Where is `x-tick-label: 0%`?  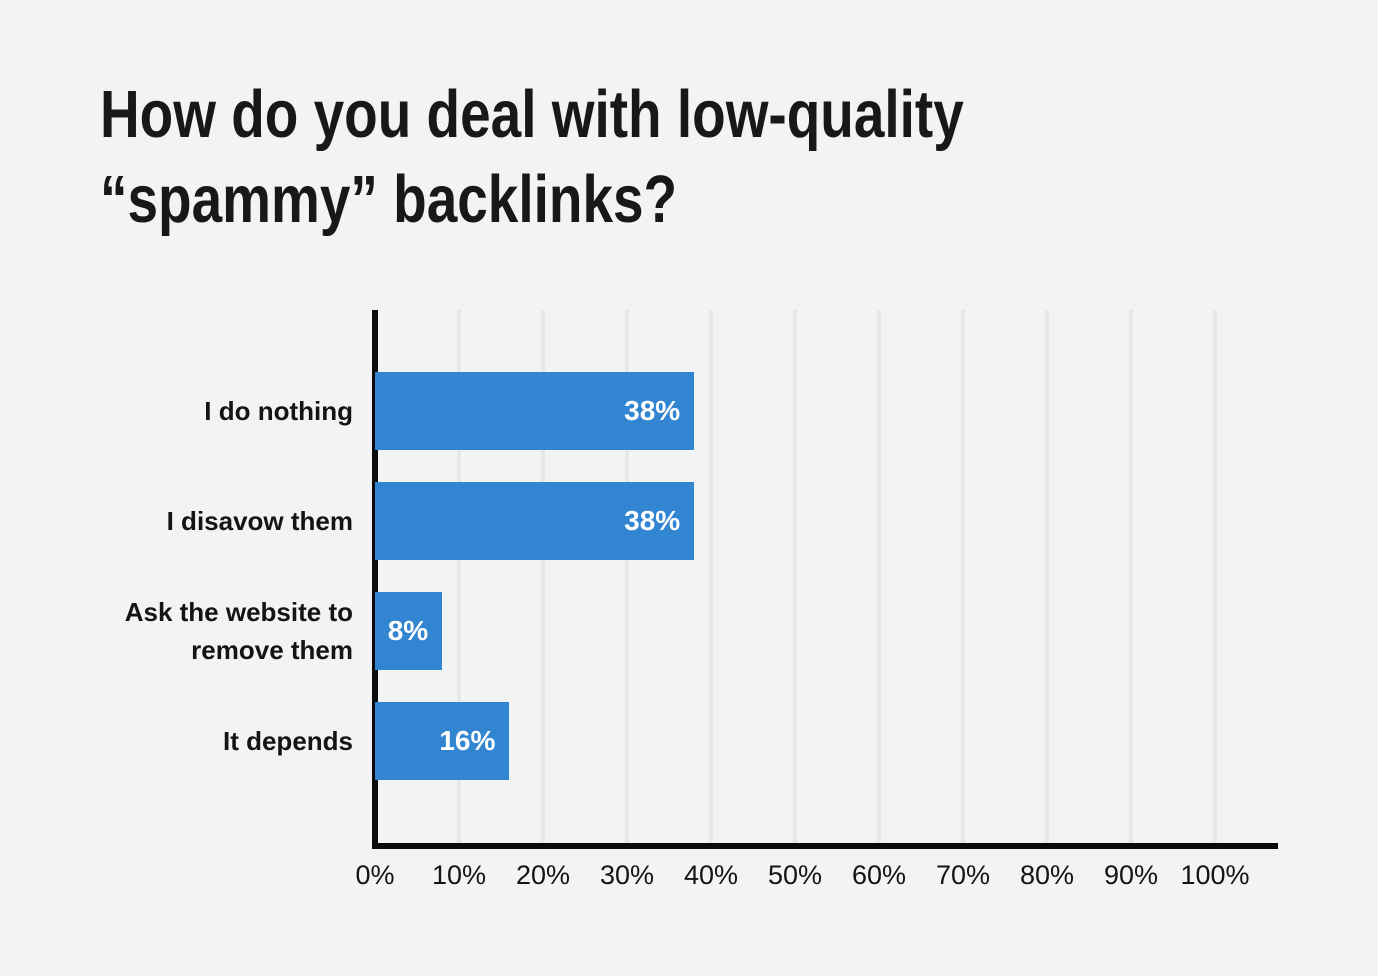
x-tick-label: 0% is located at coordinates (375, 875).